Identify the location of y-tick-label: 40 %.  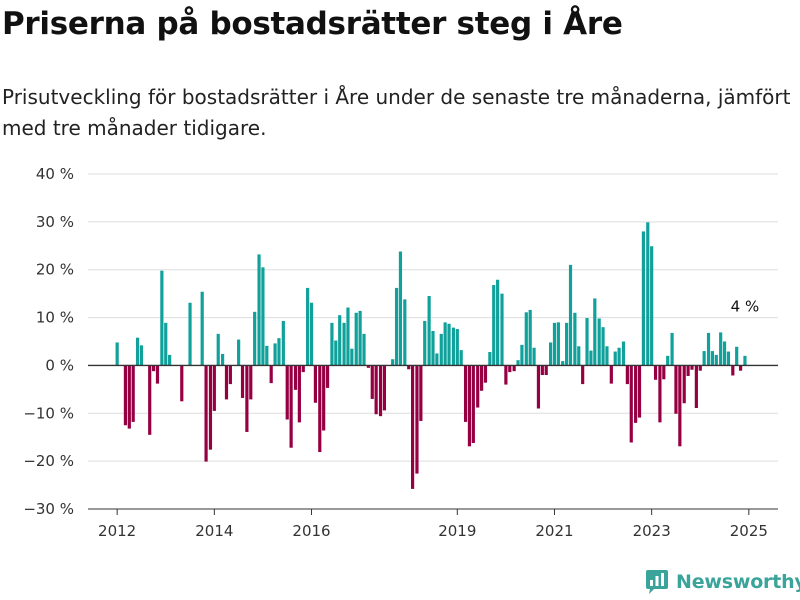
(55, 174).